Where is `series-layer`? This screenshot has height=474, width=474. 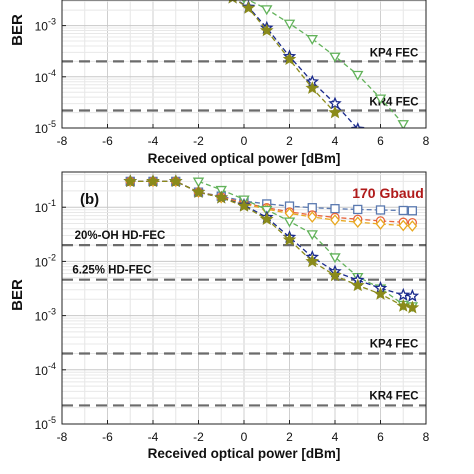 series-layer is located at coordinates (318, 64).